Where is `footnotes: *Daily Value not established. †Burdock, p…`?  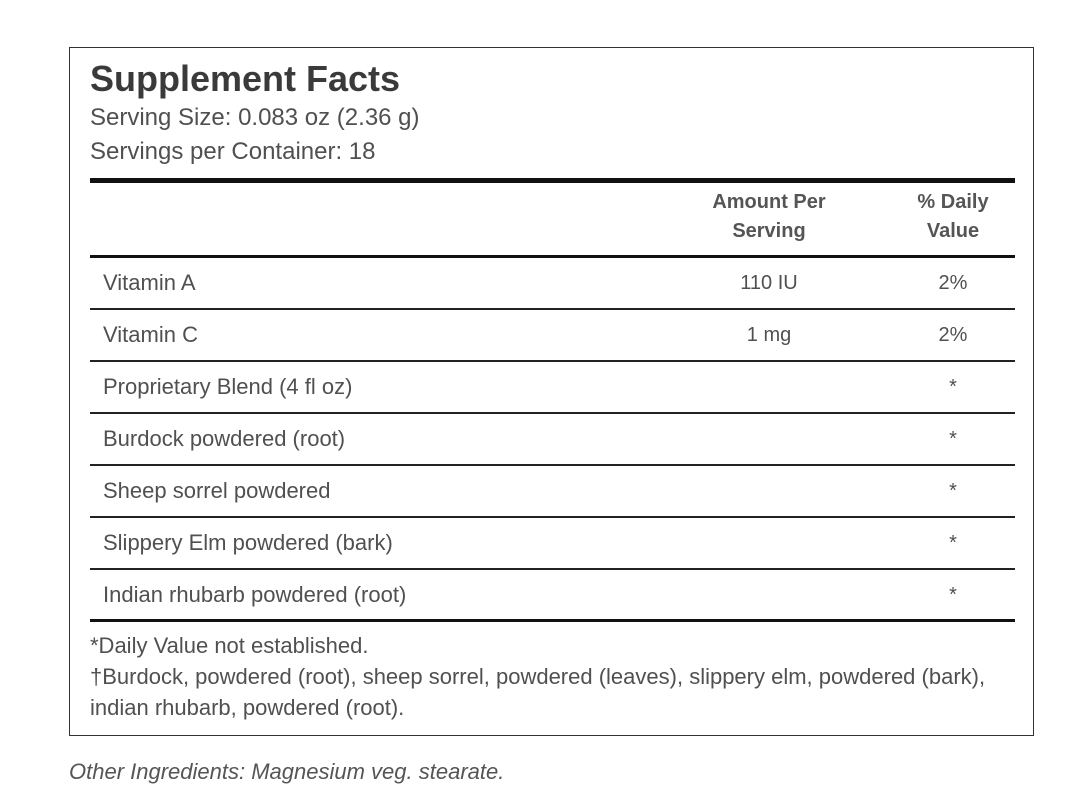 footnotes: *Daily Value not established. †Burdock, p… is located at coordinates (552, 676).